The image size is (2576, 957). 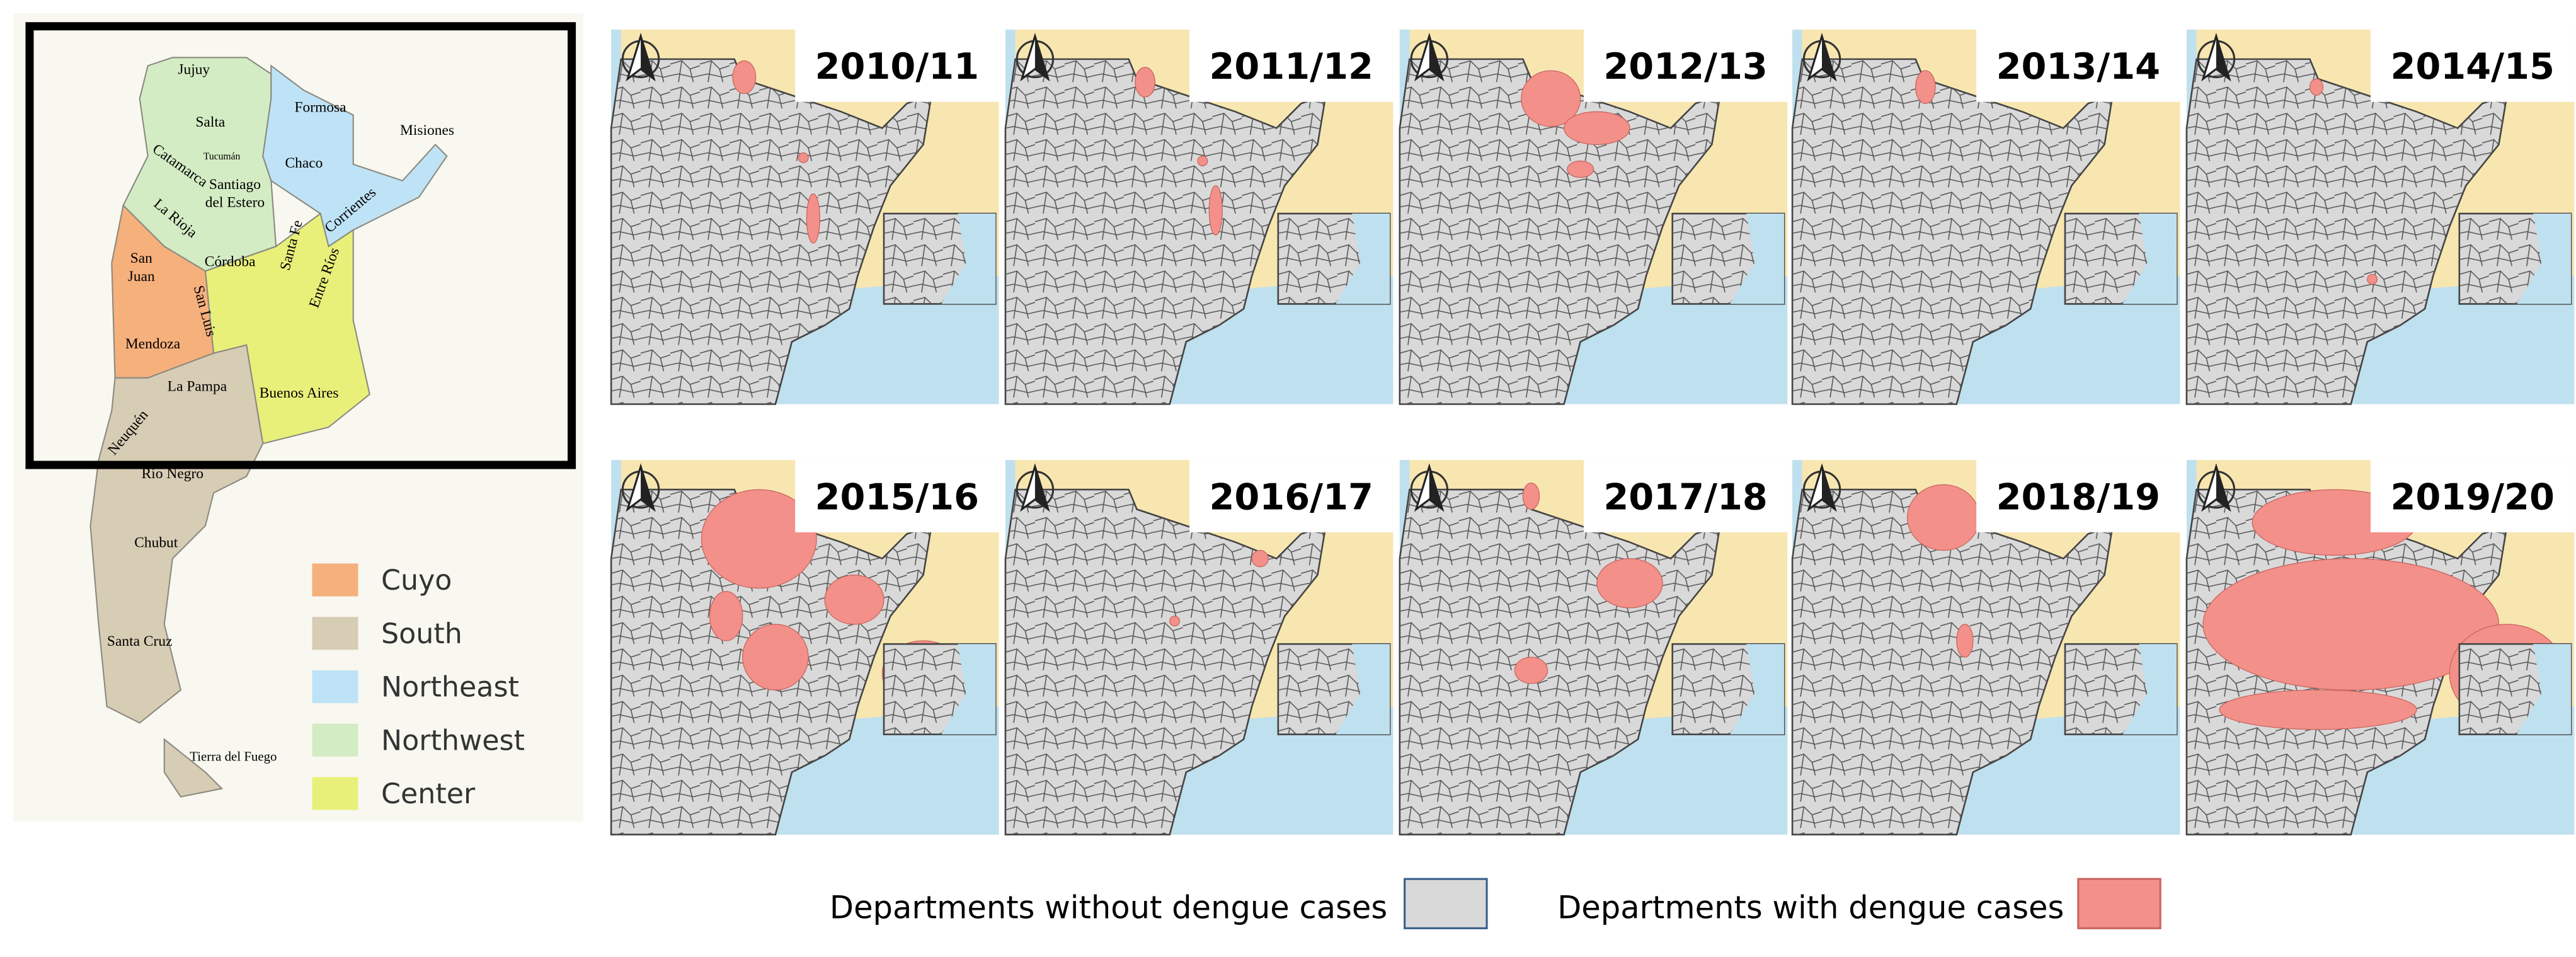 I want to click on year-box: 2013/14, so click(x=2078, y=65).